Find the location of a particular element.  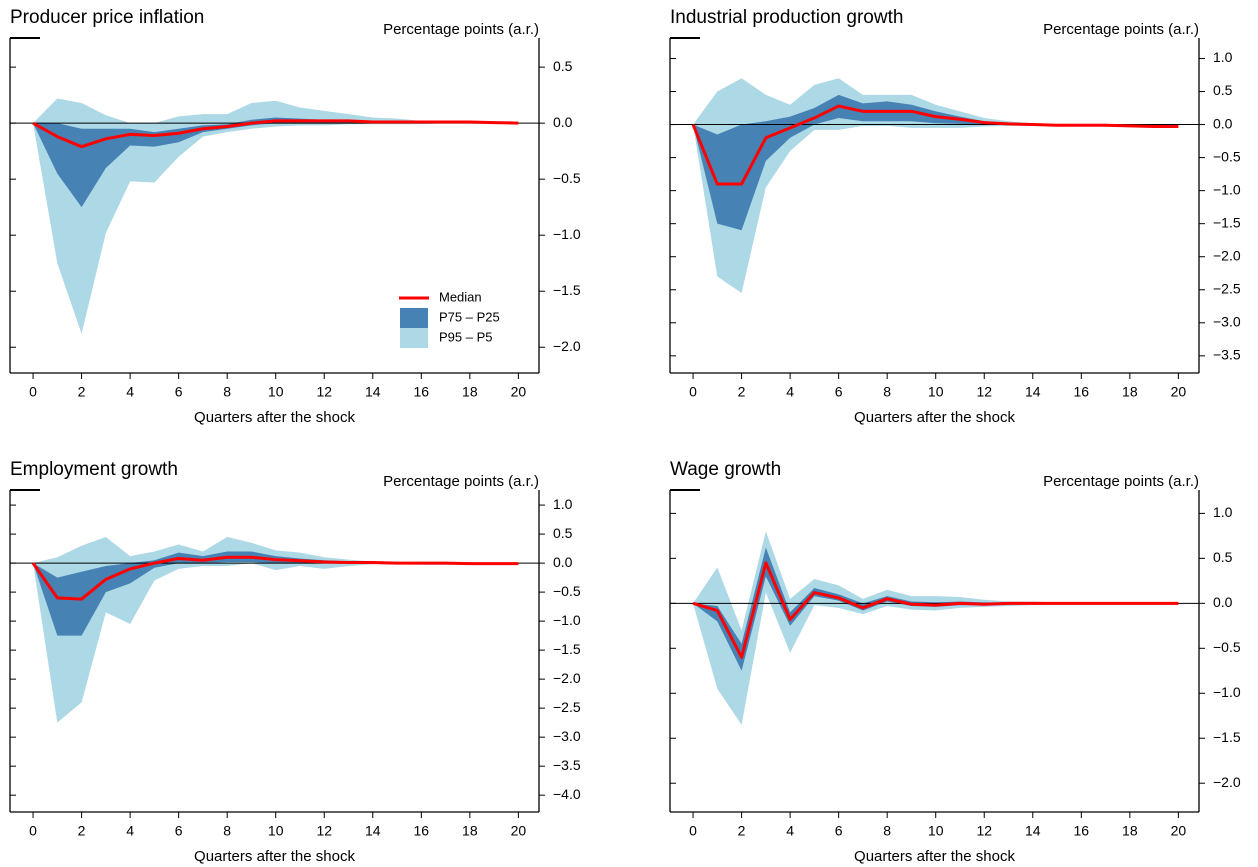

chart-title: Industrial production growth is located at coordinates (786, 17).